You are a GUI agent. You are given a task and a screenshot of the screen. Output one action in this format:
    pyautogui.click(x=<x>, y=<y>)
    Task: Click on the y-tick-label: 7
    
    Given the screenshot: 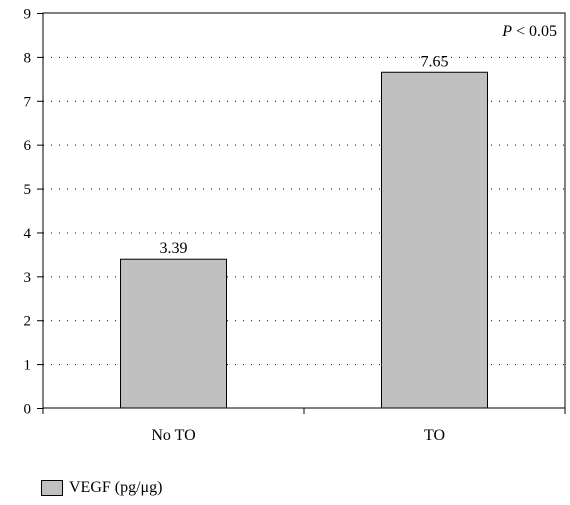 What is the action you would take?
    pyautogui.click(x=28, y=102)
    